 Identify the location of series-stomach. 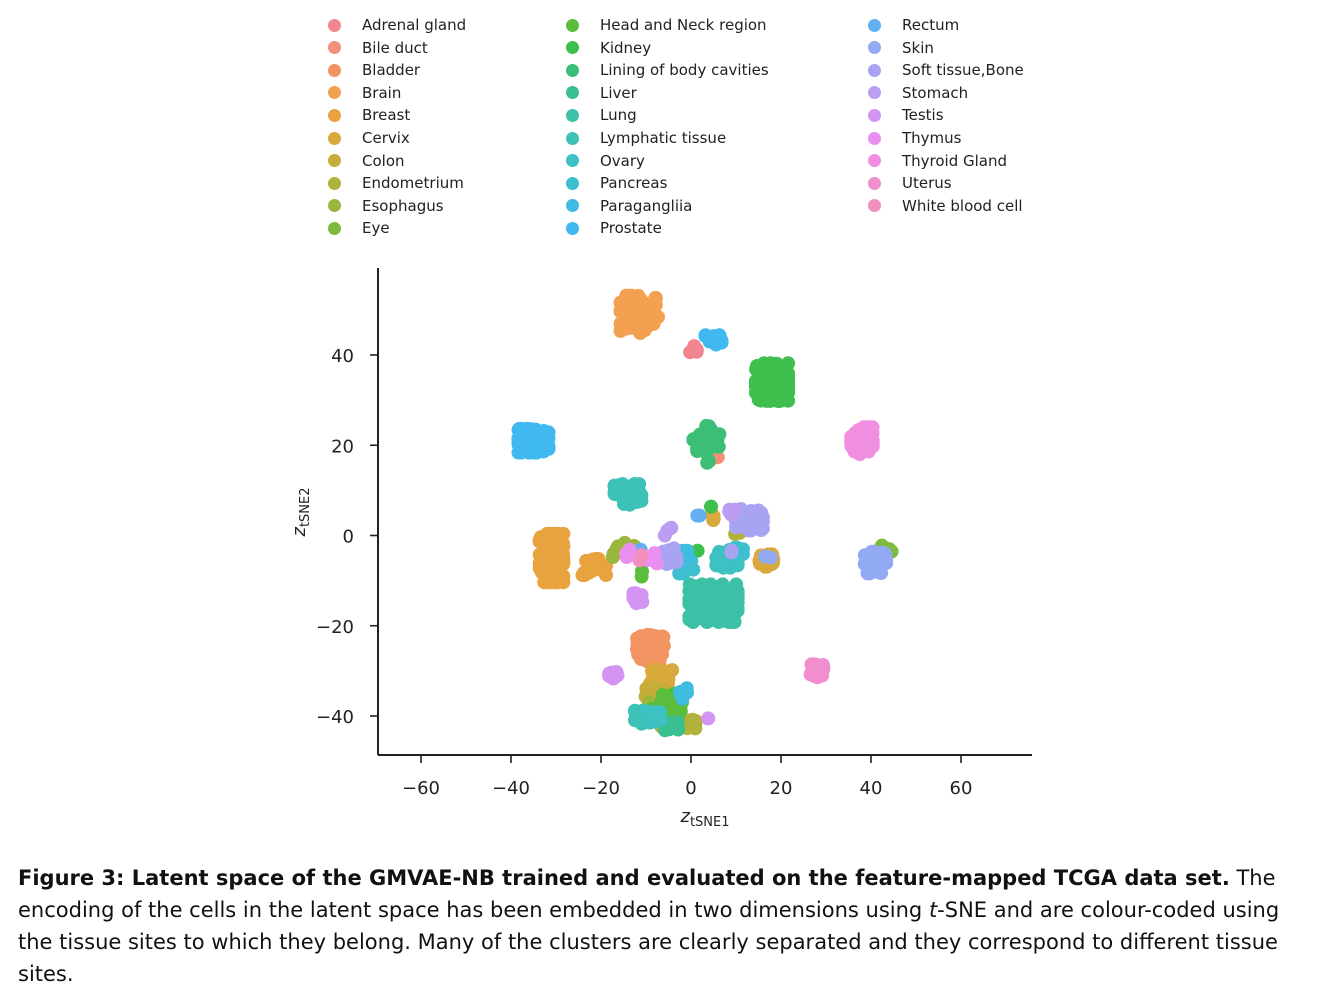
(700, 522).